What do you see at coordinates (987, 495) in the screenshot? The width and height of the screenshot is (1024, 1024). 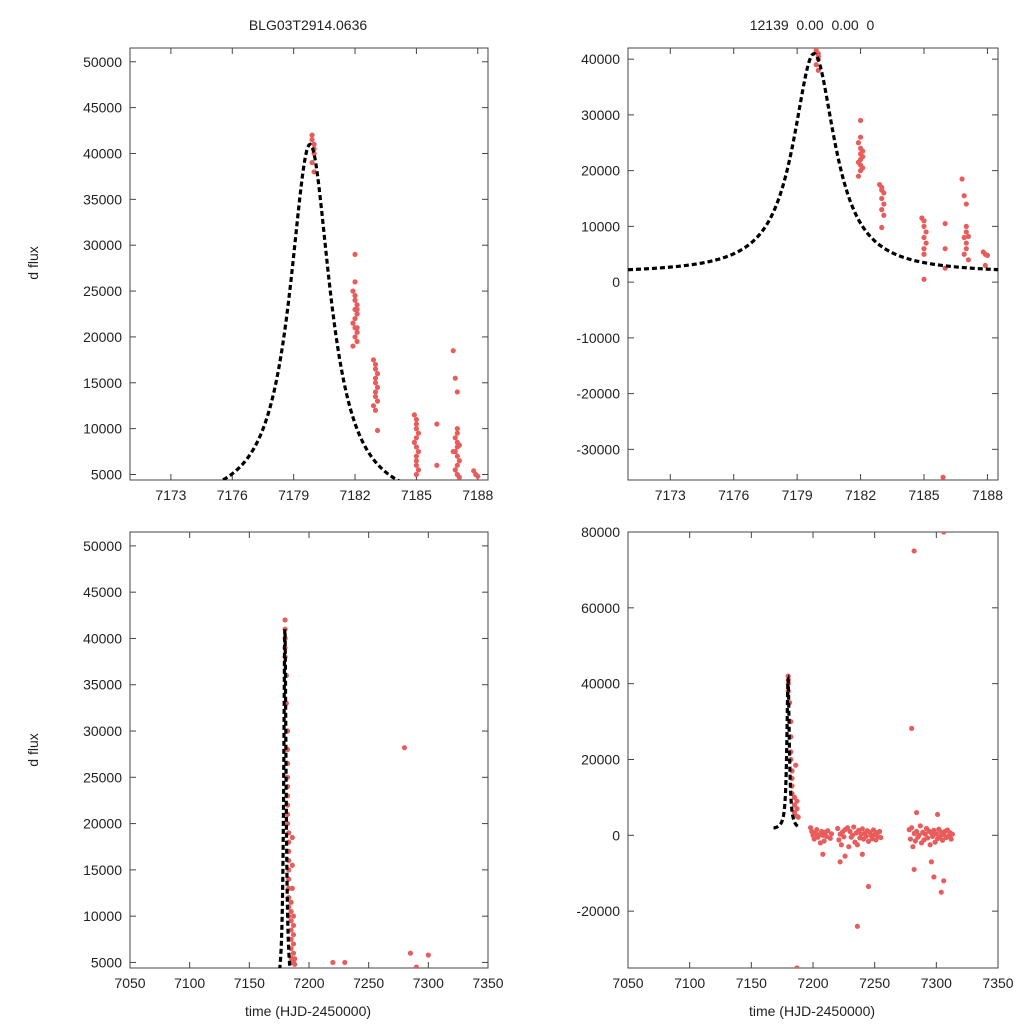 I see `x-tick-label: 7188` at bounding box center [987, 495].